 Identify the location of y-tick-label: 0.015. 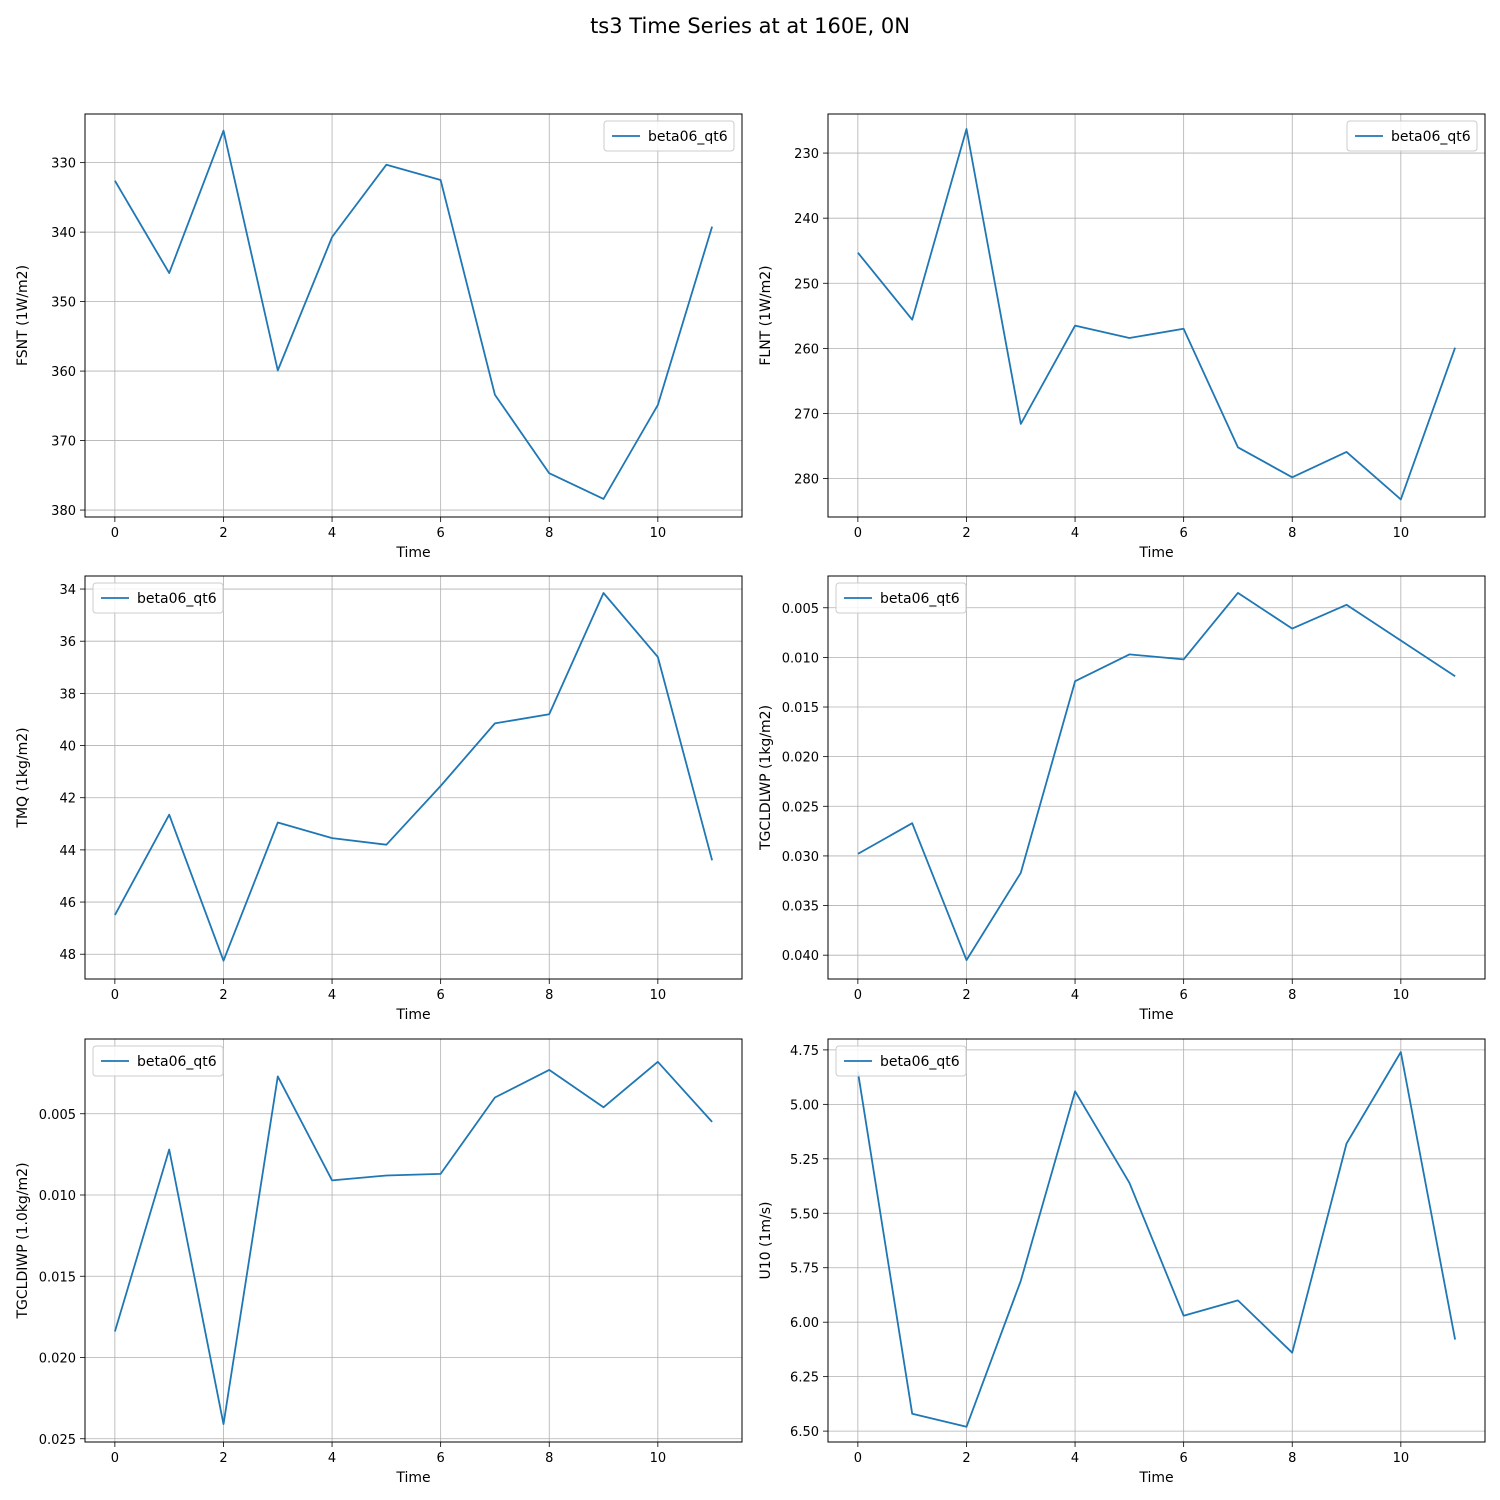
(57, 1277).